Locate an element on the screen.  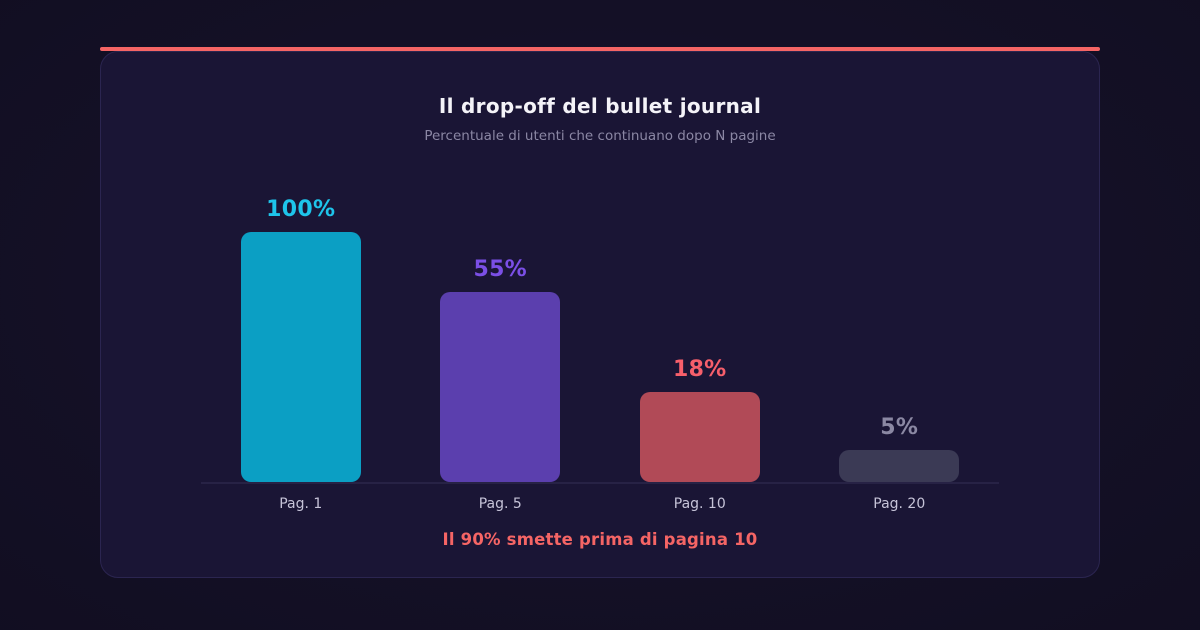
bar-value-label: 55% is located at coordinates (500, 269).